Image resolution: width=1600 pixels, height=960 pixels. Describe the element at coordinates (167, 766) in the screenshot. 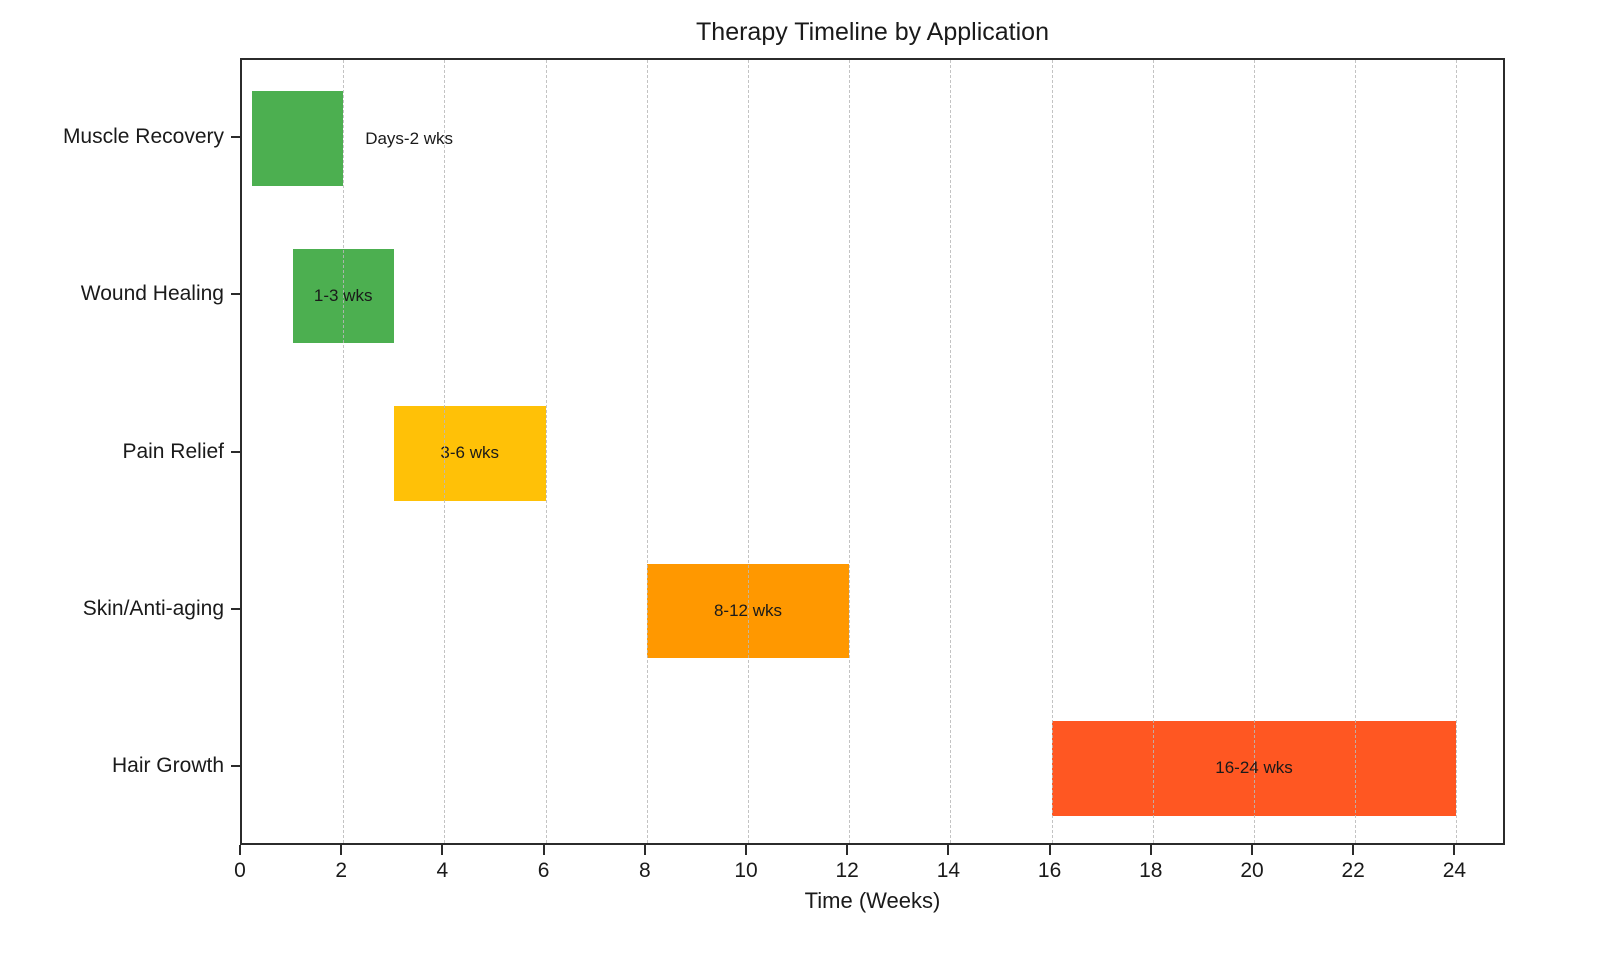

I see `y-label-hair-growth: Hair Growth` at that location.